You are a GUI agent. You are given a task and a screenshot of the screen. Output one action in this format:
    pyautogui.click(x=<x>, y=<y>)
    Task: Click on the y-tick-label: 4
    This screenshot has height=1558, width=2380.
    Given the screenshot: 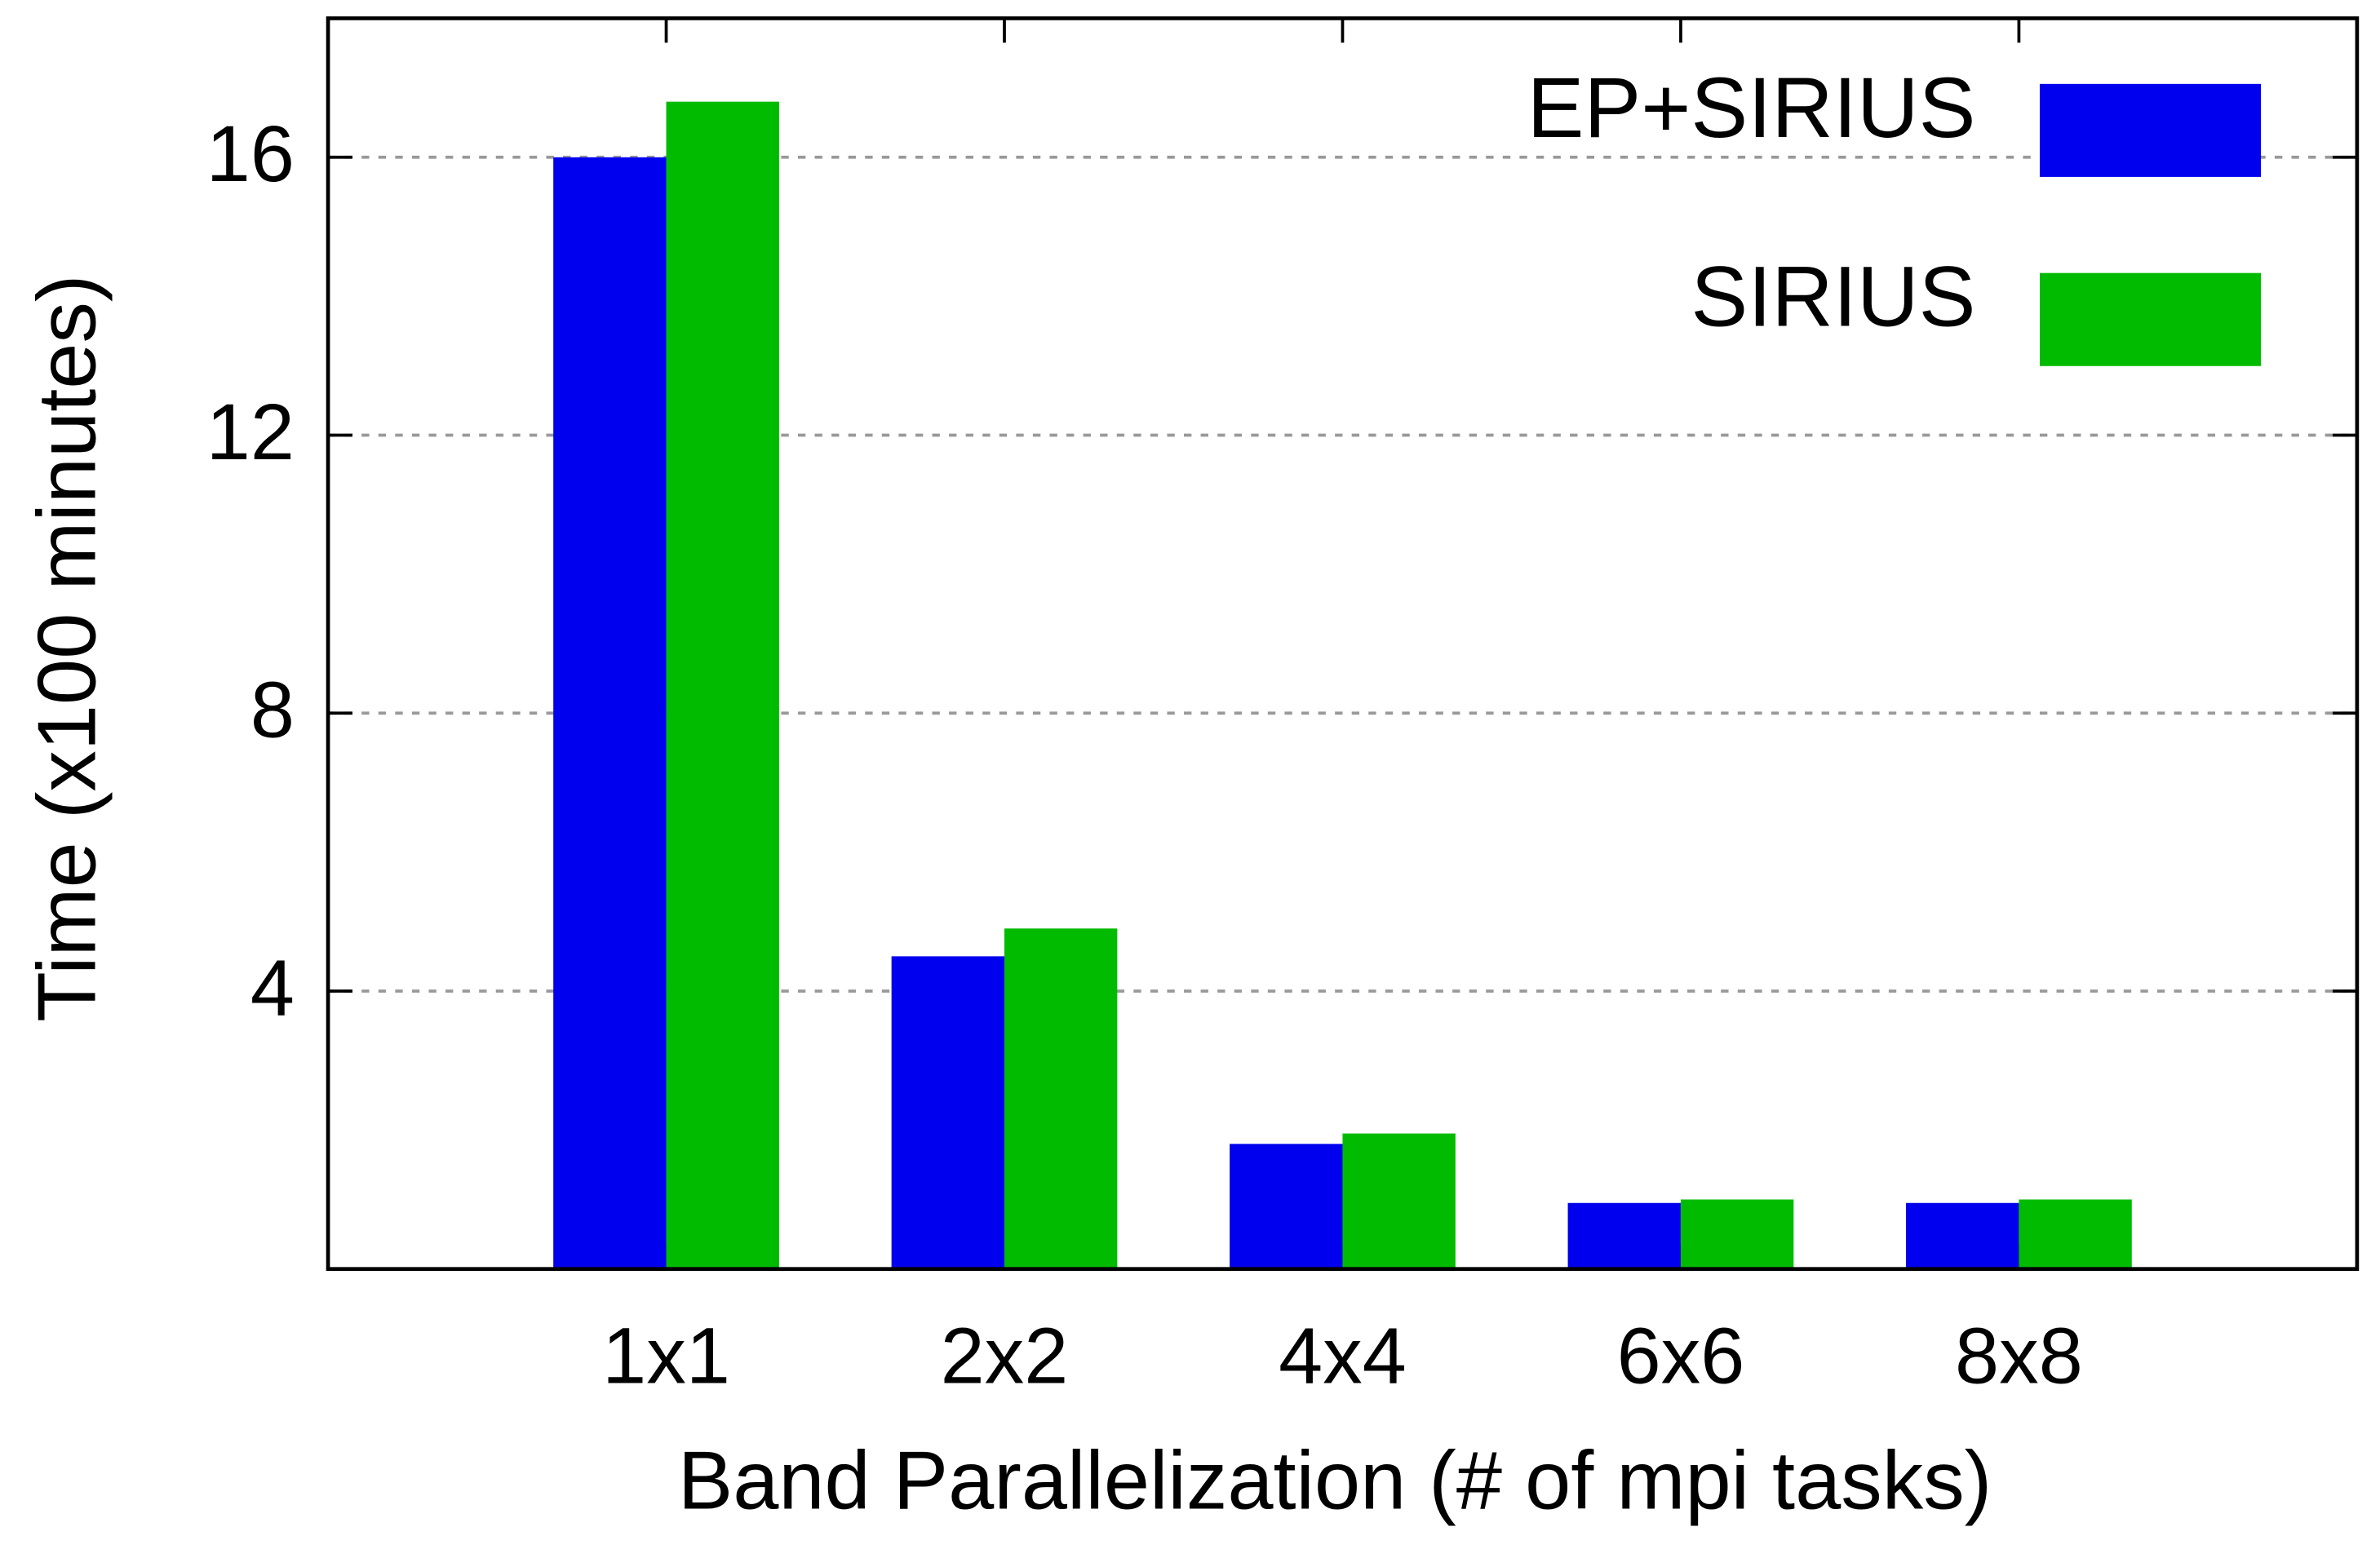 What is the action you would take?
    pyautogui.click(x=272, y=987)
    